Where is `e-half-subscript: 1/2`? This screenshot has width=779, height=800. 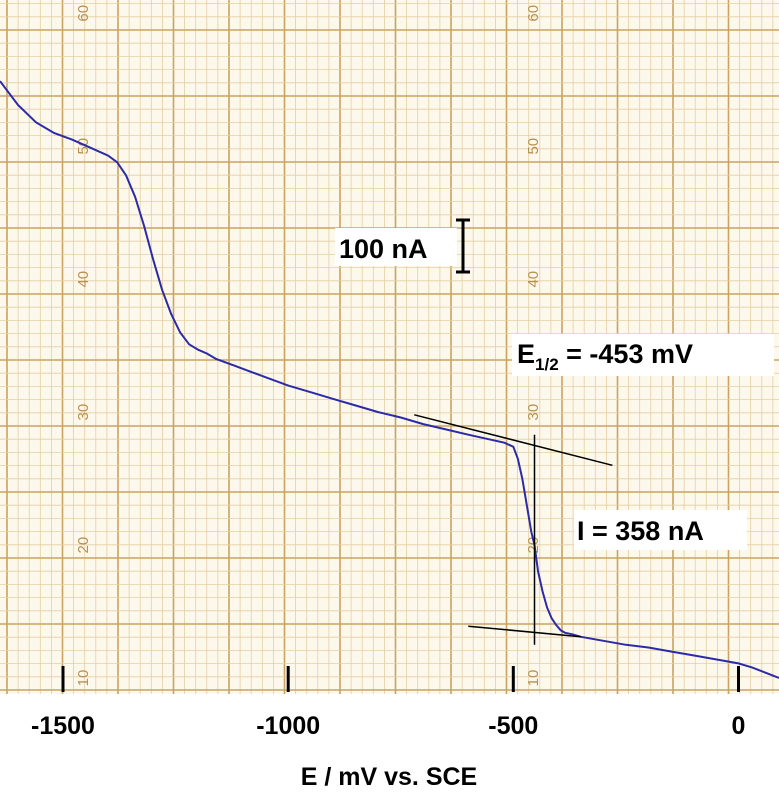
e-half-subscript: 1/2 is located at coordinates (547, 364).